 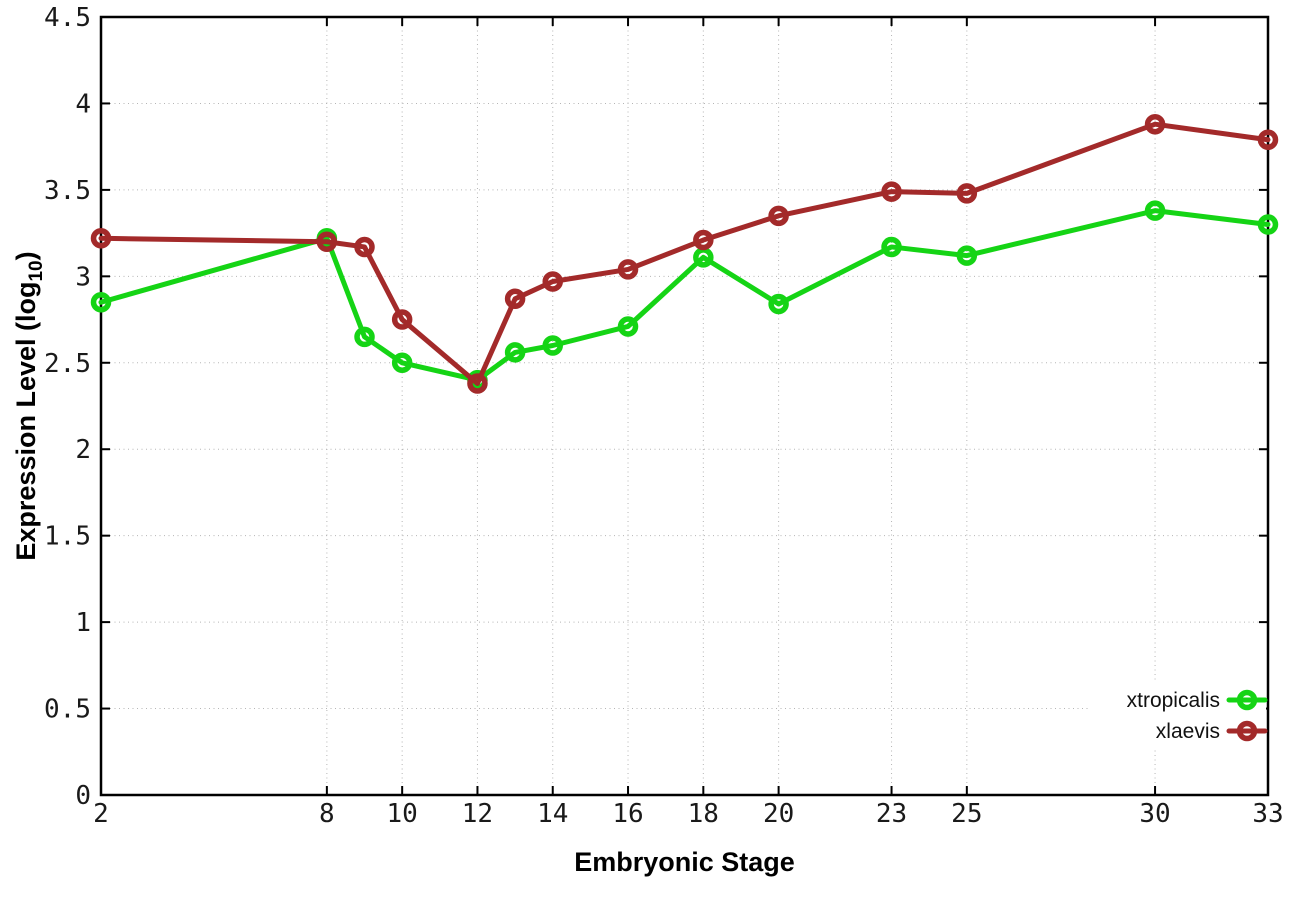 What do you see at coordinates (29, 405) in the screenshot?
I see `y-axis-title: Expression Level (log10)` at bounding box center [29, 405].